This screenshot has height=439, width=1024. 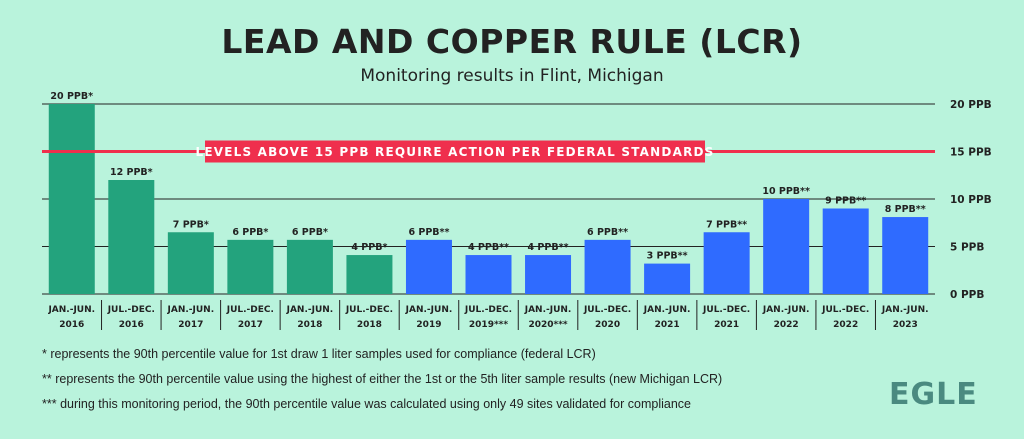 I want to click on data-label: 7 PPB*, so click(x=191, y=224).